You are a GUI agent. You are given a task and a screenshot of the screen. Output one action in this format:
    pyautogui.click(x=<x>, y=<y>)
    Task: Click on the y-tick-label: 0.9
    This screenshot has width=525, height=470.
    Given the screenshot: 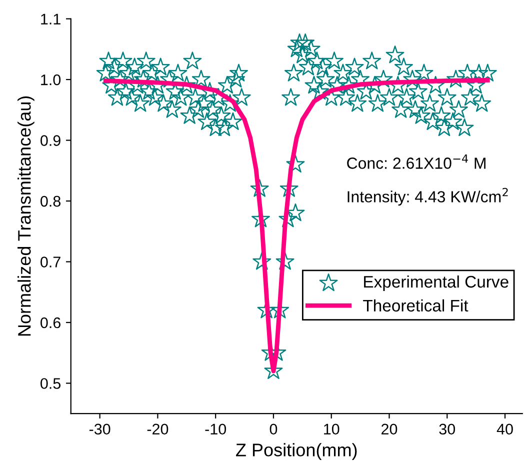 What is the action you would take?
    pyautogui.click(x=50, y=140)
    